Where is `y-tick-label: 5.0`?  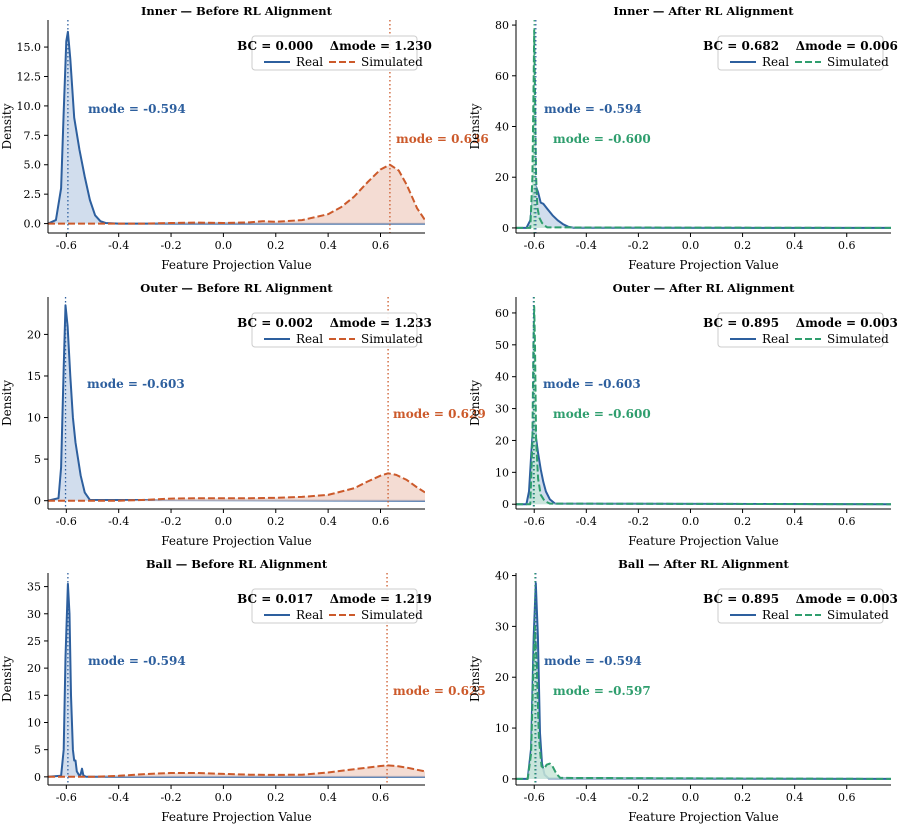 y-tick-label: 5.0 is located at coordinates (33, 165).